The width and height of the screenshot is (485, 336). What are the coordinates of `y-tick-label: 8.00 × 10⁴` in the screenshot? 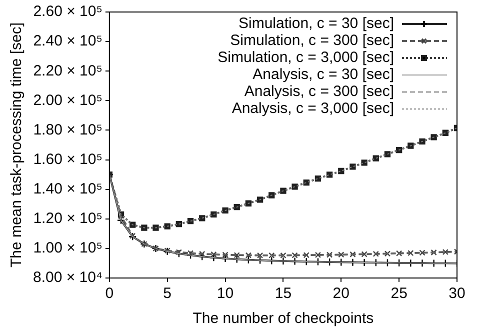 It's located at (67, 277).